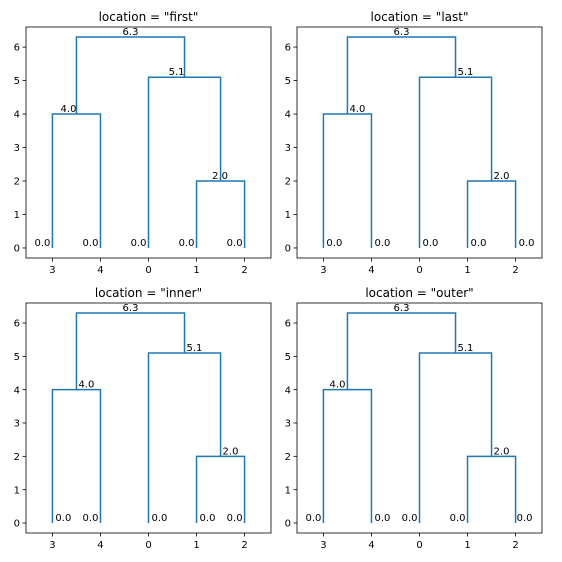 This screenshot has height=562, width=562. I want to click on panel-title: location = "last", so click(420, 17).